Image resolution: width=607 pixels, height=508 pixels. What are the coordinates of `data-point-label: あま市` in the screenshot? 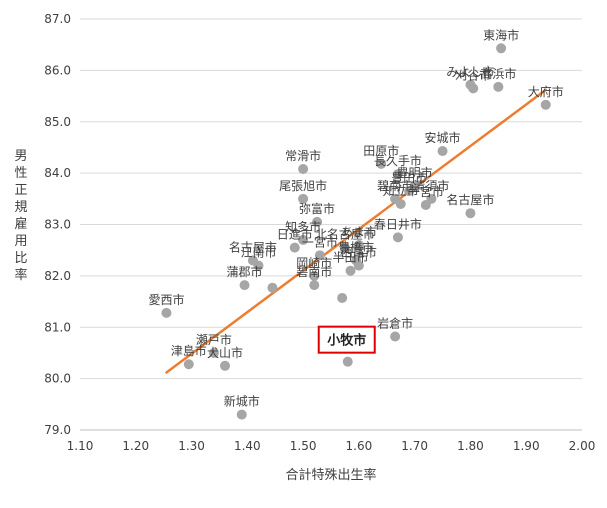 It's located at (359, 231).